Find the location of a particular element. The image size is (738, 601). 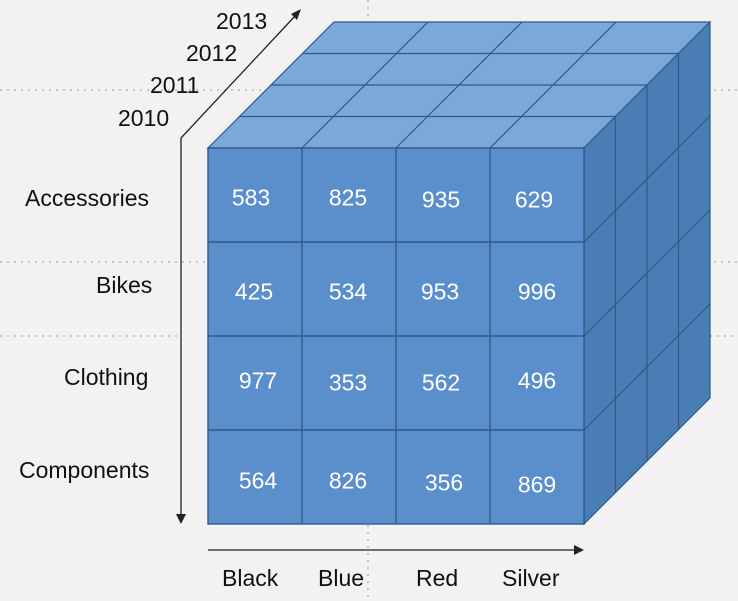

year-label-2012: 2012 is located at coordinates (212, 53).